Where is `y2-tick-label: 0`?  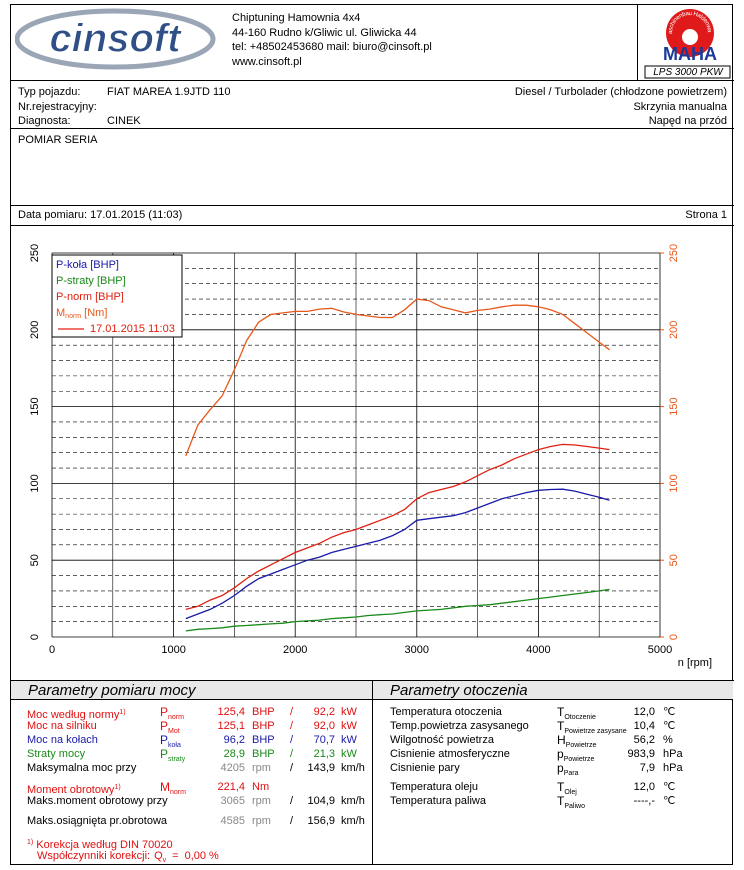
y2-tick-label: 0 is located at coordinates (674, 637).